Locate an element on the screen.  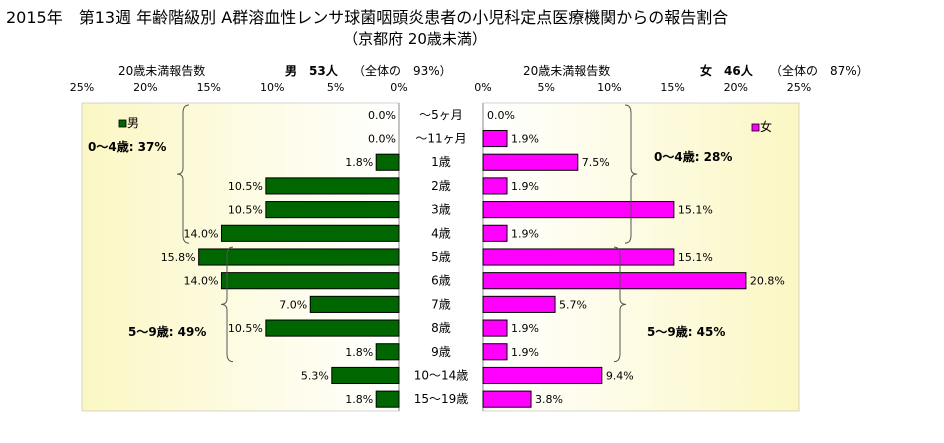
left-tick-label: 15% is located at coordinates (209, 87).